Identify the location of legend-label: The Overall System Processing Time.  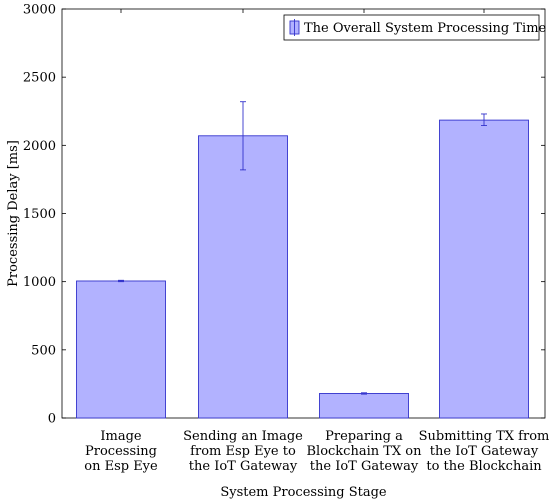
(425, 28).